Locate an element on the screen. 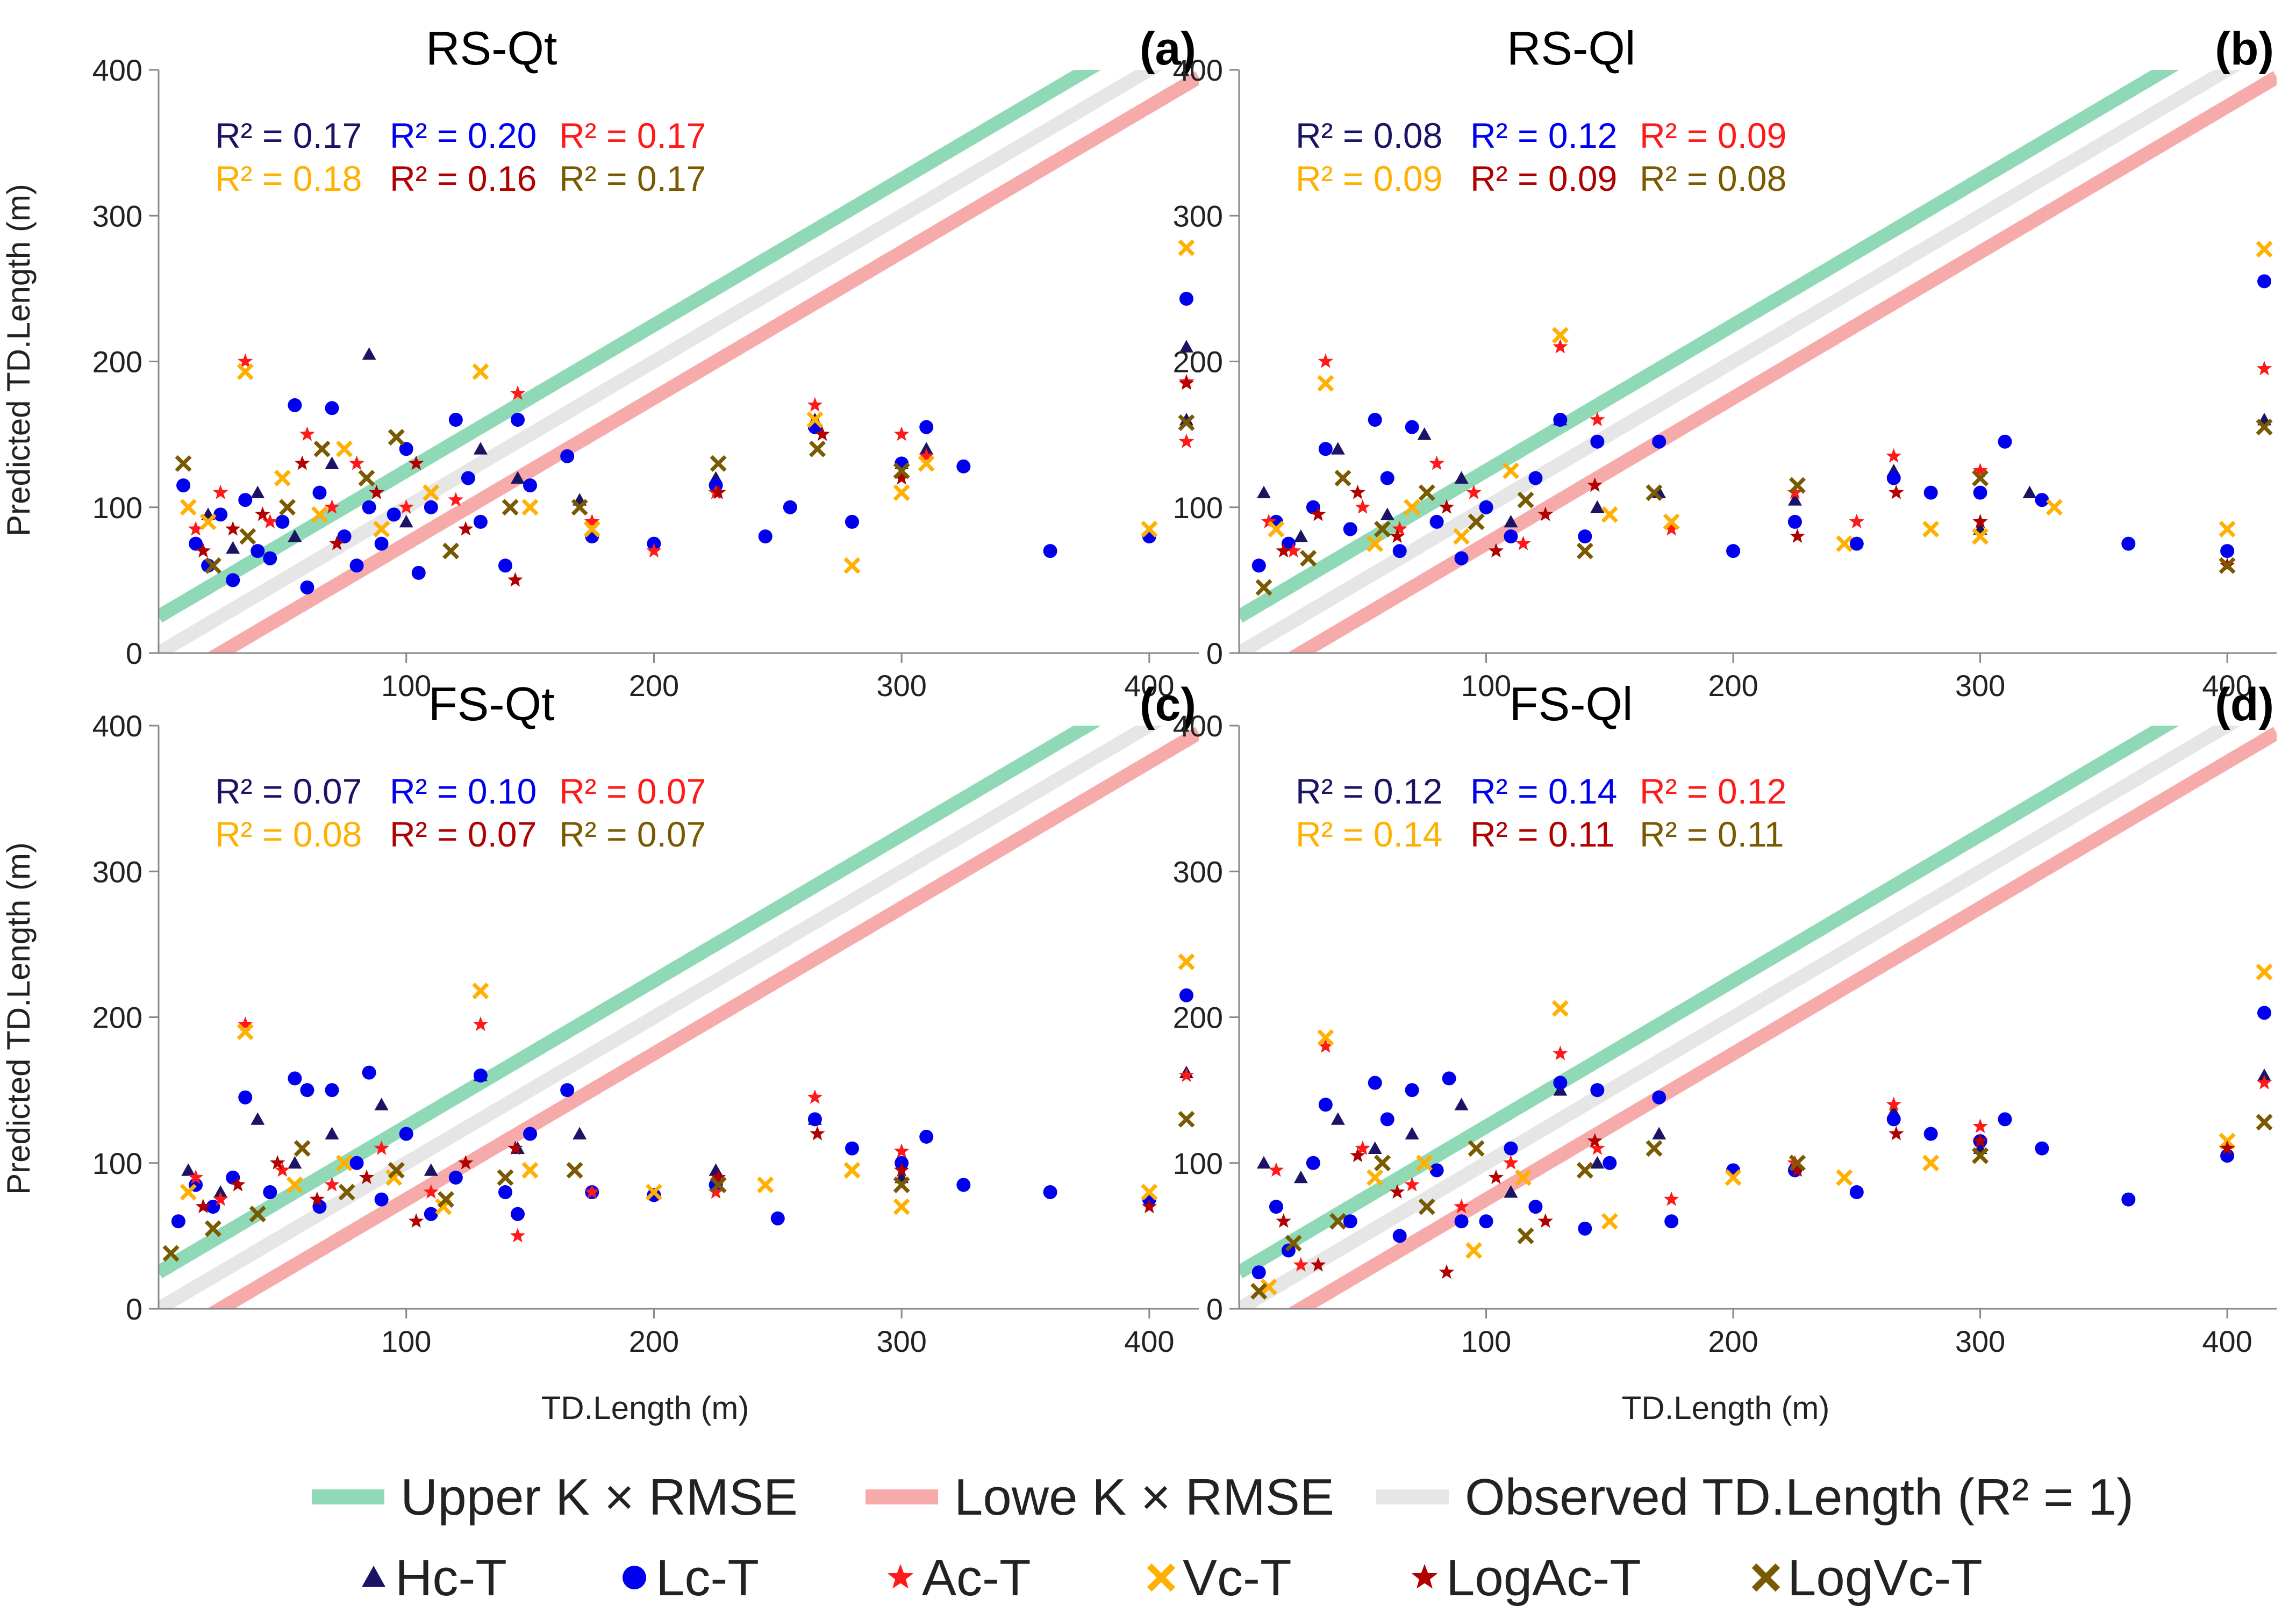  r2-annotation: R² = 0.20 is located at coordinates (463, 135).